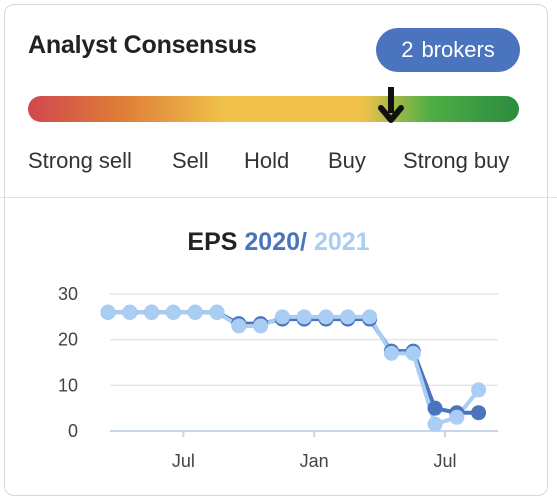 This screenshot has height=502, width=557. I want to click on brokers-badge: 2 brokers, so click(448, 50).